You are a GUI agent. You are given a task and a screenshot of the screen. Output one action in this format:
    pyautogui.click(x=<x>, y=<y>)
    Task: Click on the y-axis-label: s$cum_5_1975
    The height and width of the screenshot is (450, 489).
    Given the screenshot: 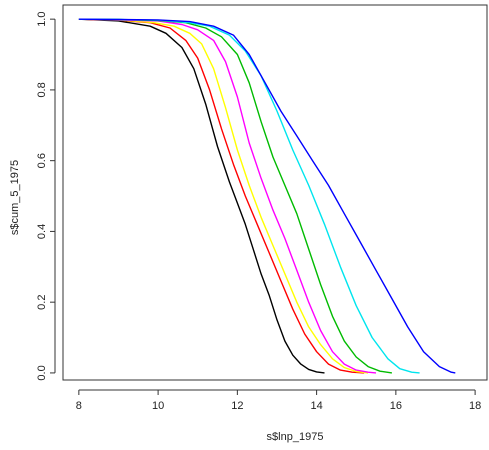 What is the action you would take?
    pyautogui.click(x=15, y=197)
    